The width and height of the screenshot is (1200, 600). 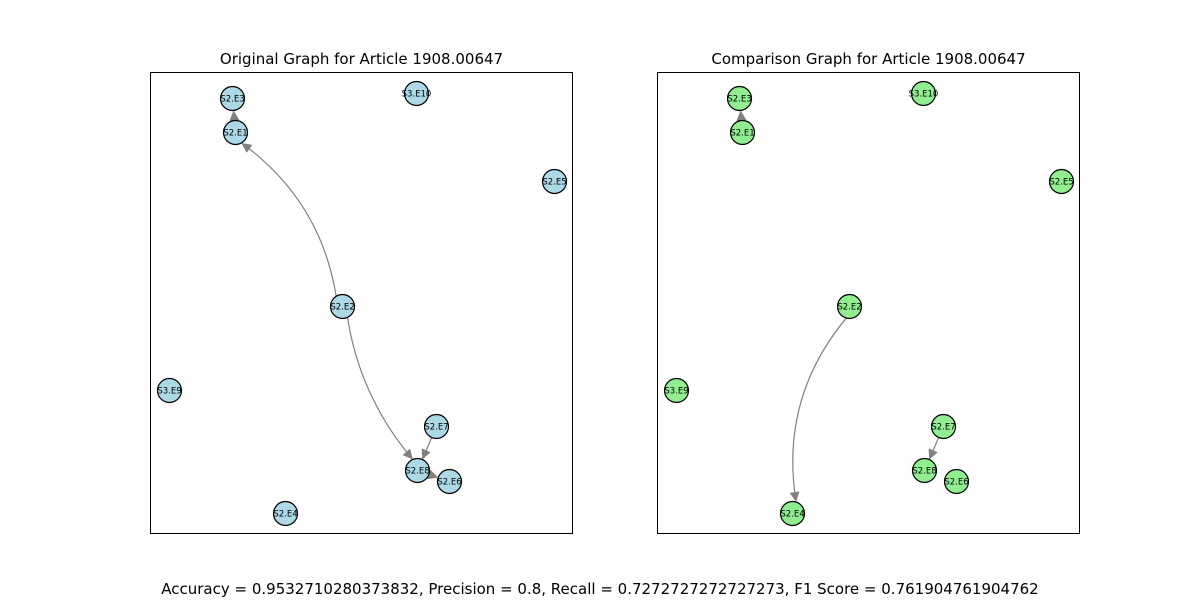 What do you see at coordinates (379, 388) in the screenshot?
I see `edge-s2-e2-to-s2-e8` at bounding box center [379, 388].